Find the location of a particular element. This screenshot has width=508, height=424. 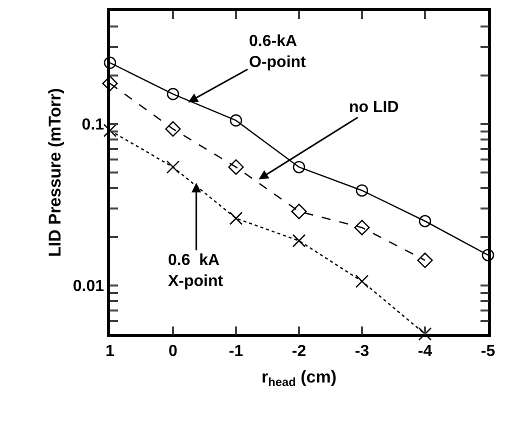

y-tick-label: 0.1 is located at coordinates (93, 125).